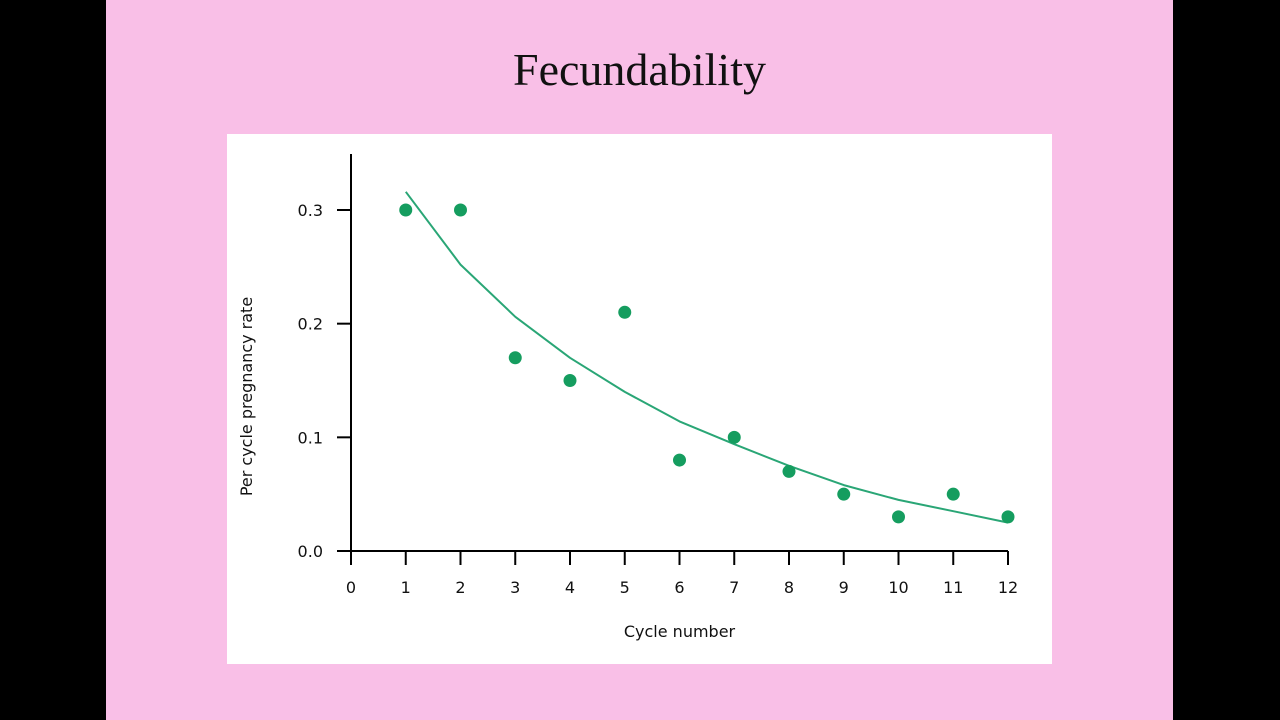 This screenshot has height=720, width=1280. I want to click on x-tick-label: 5, so click(625, 587).